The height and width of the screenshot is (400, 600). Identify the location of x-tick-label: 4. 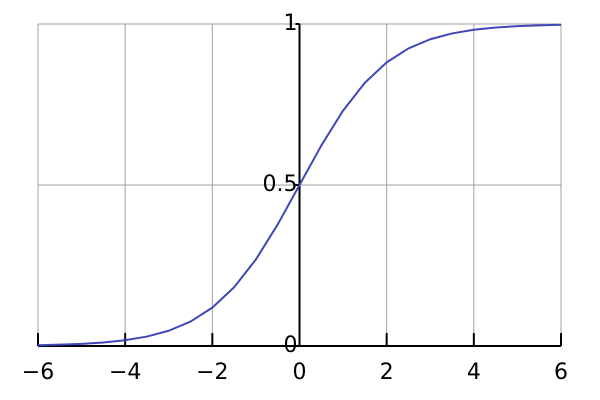
(474, 372).